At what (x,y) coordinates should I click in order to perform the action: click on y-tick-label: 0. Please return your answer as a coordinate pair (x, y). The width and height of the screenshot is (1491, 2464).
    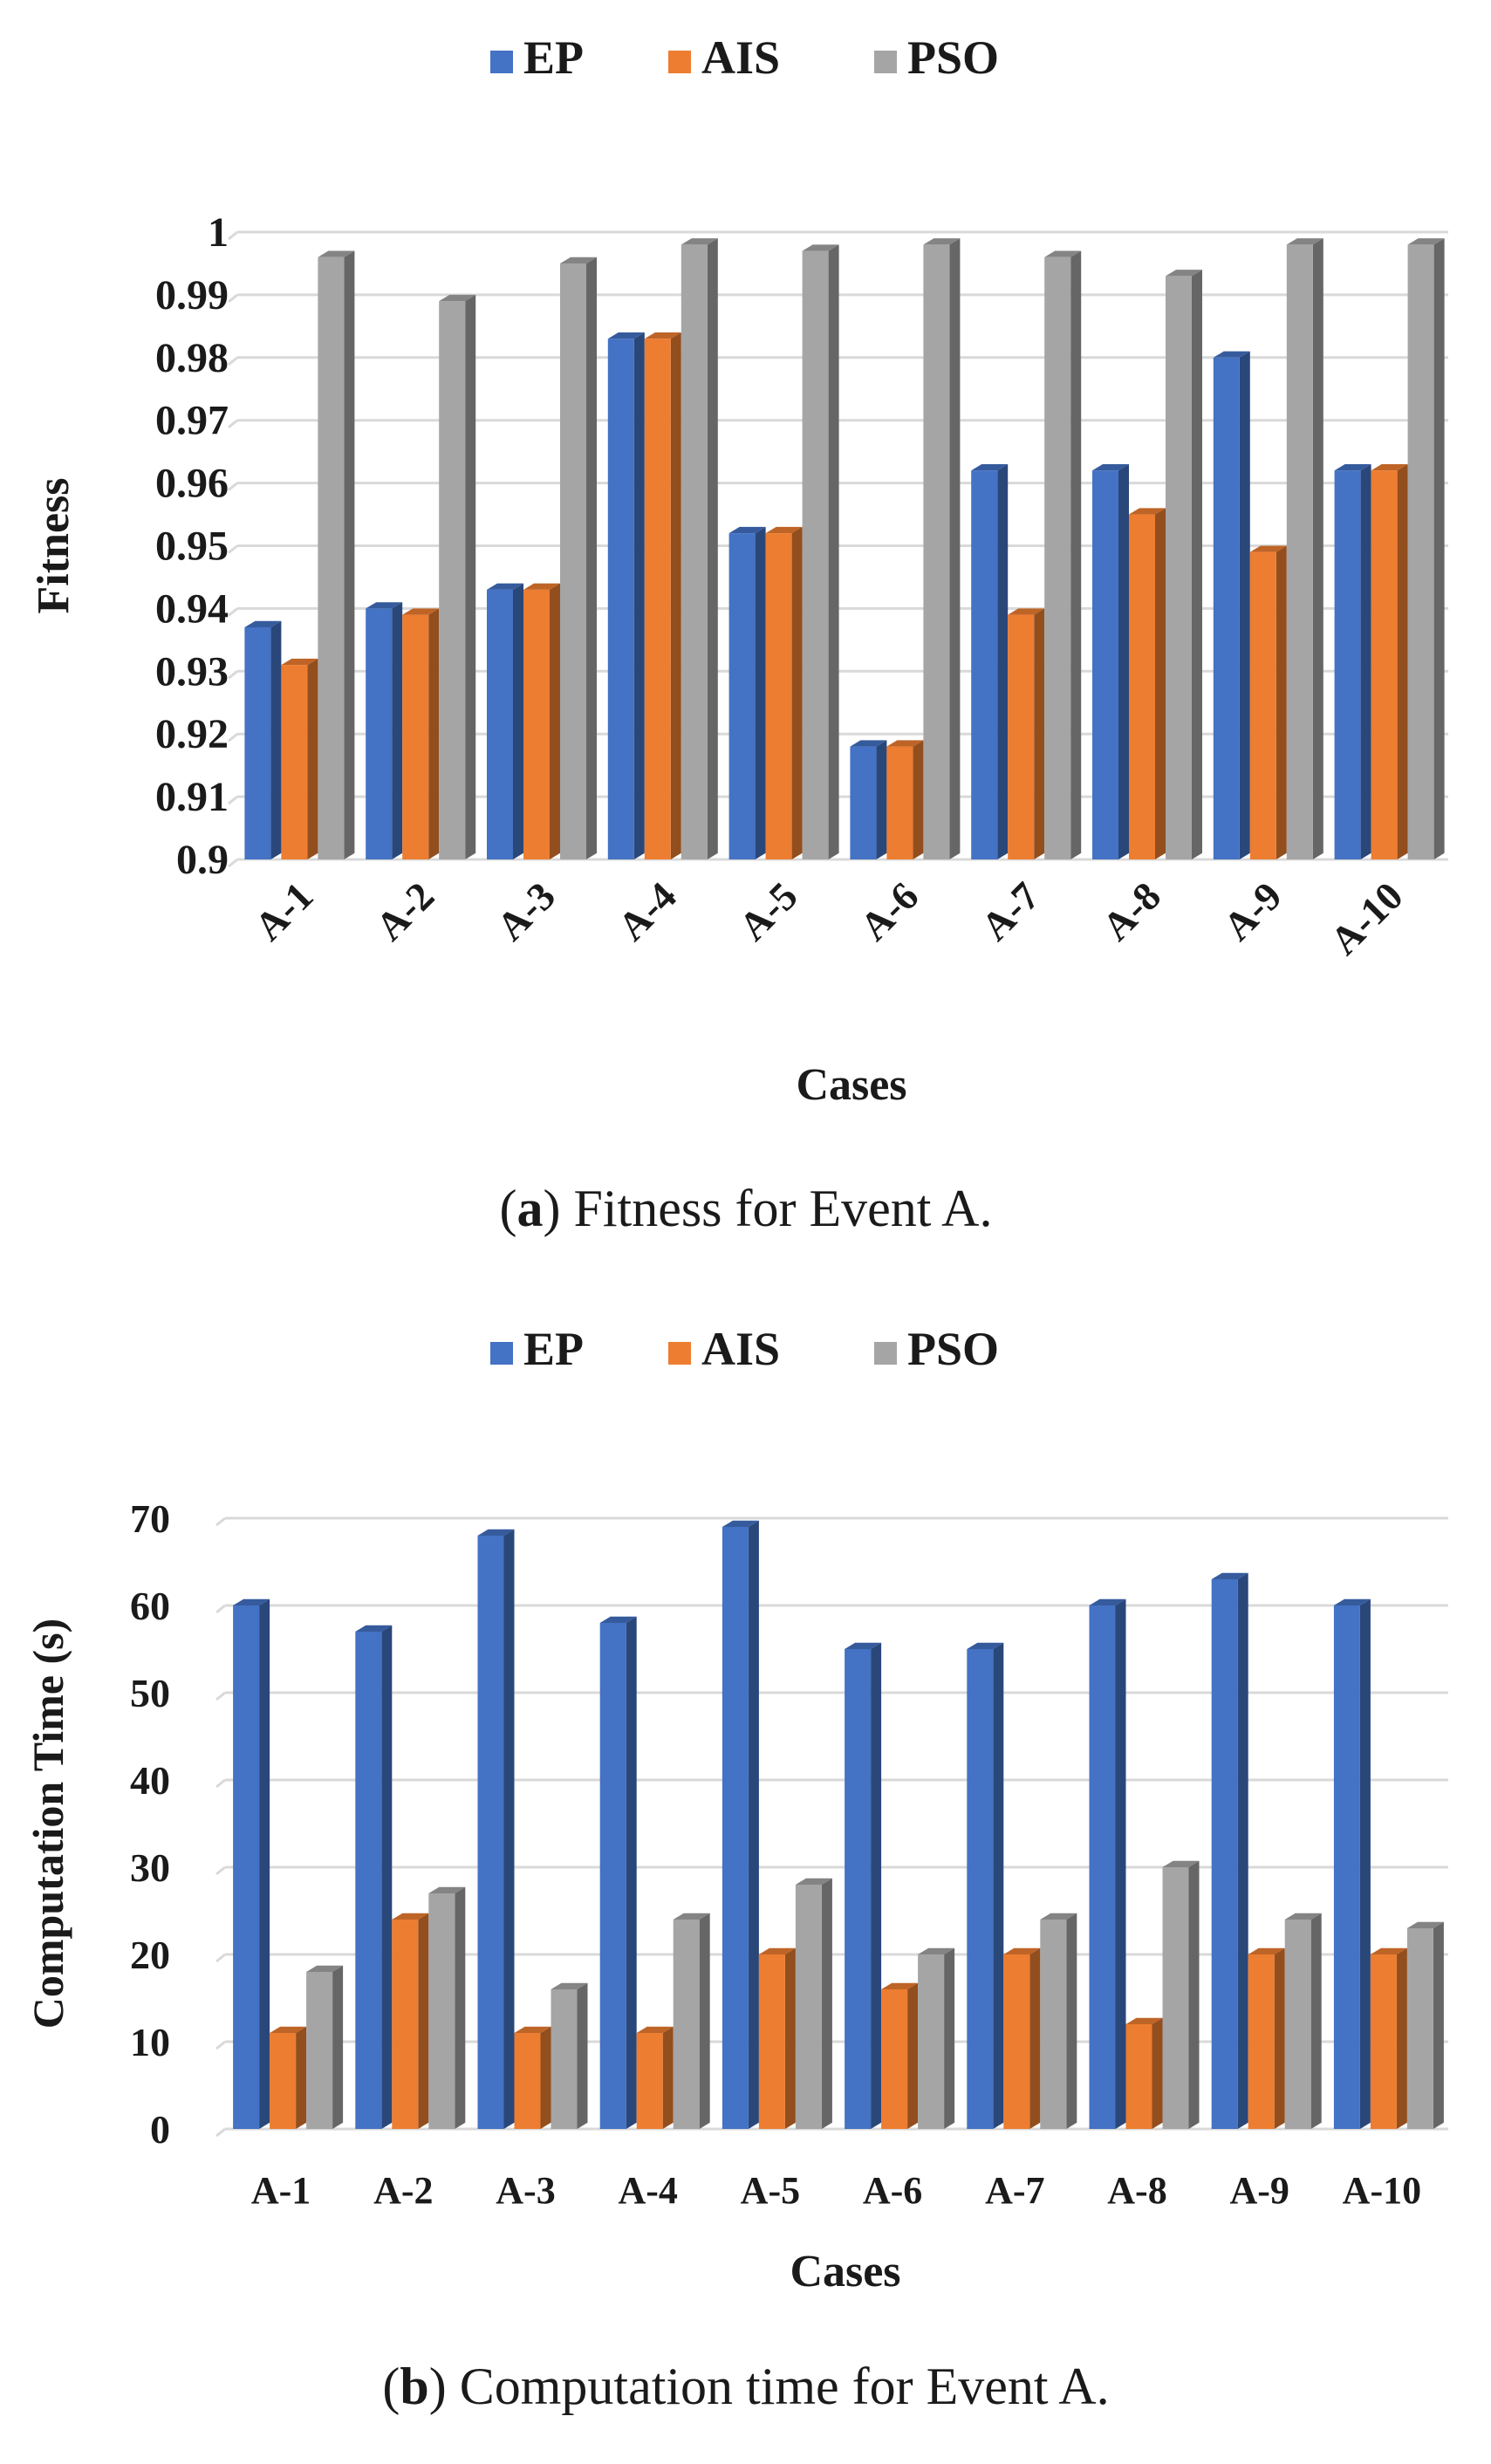
    Looking at the image, I should click on (160, 2129).